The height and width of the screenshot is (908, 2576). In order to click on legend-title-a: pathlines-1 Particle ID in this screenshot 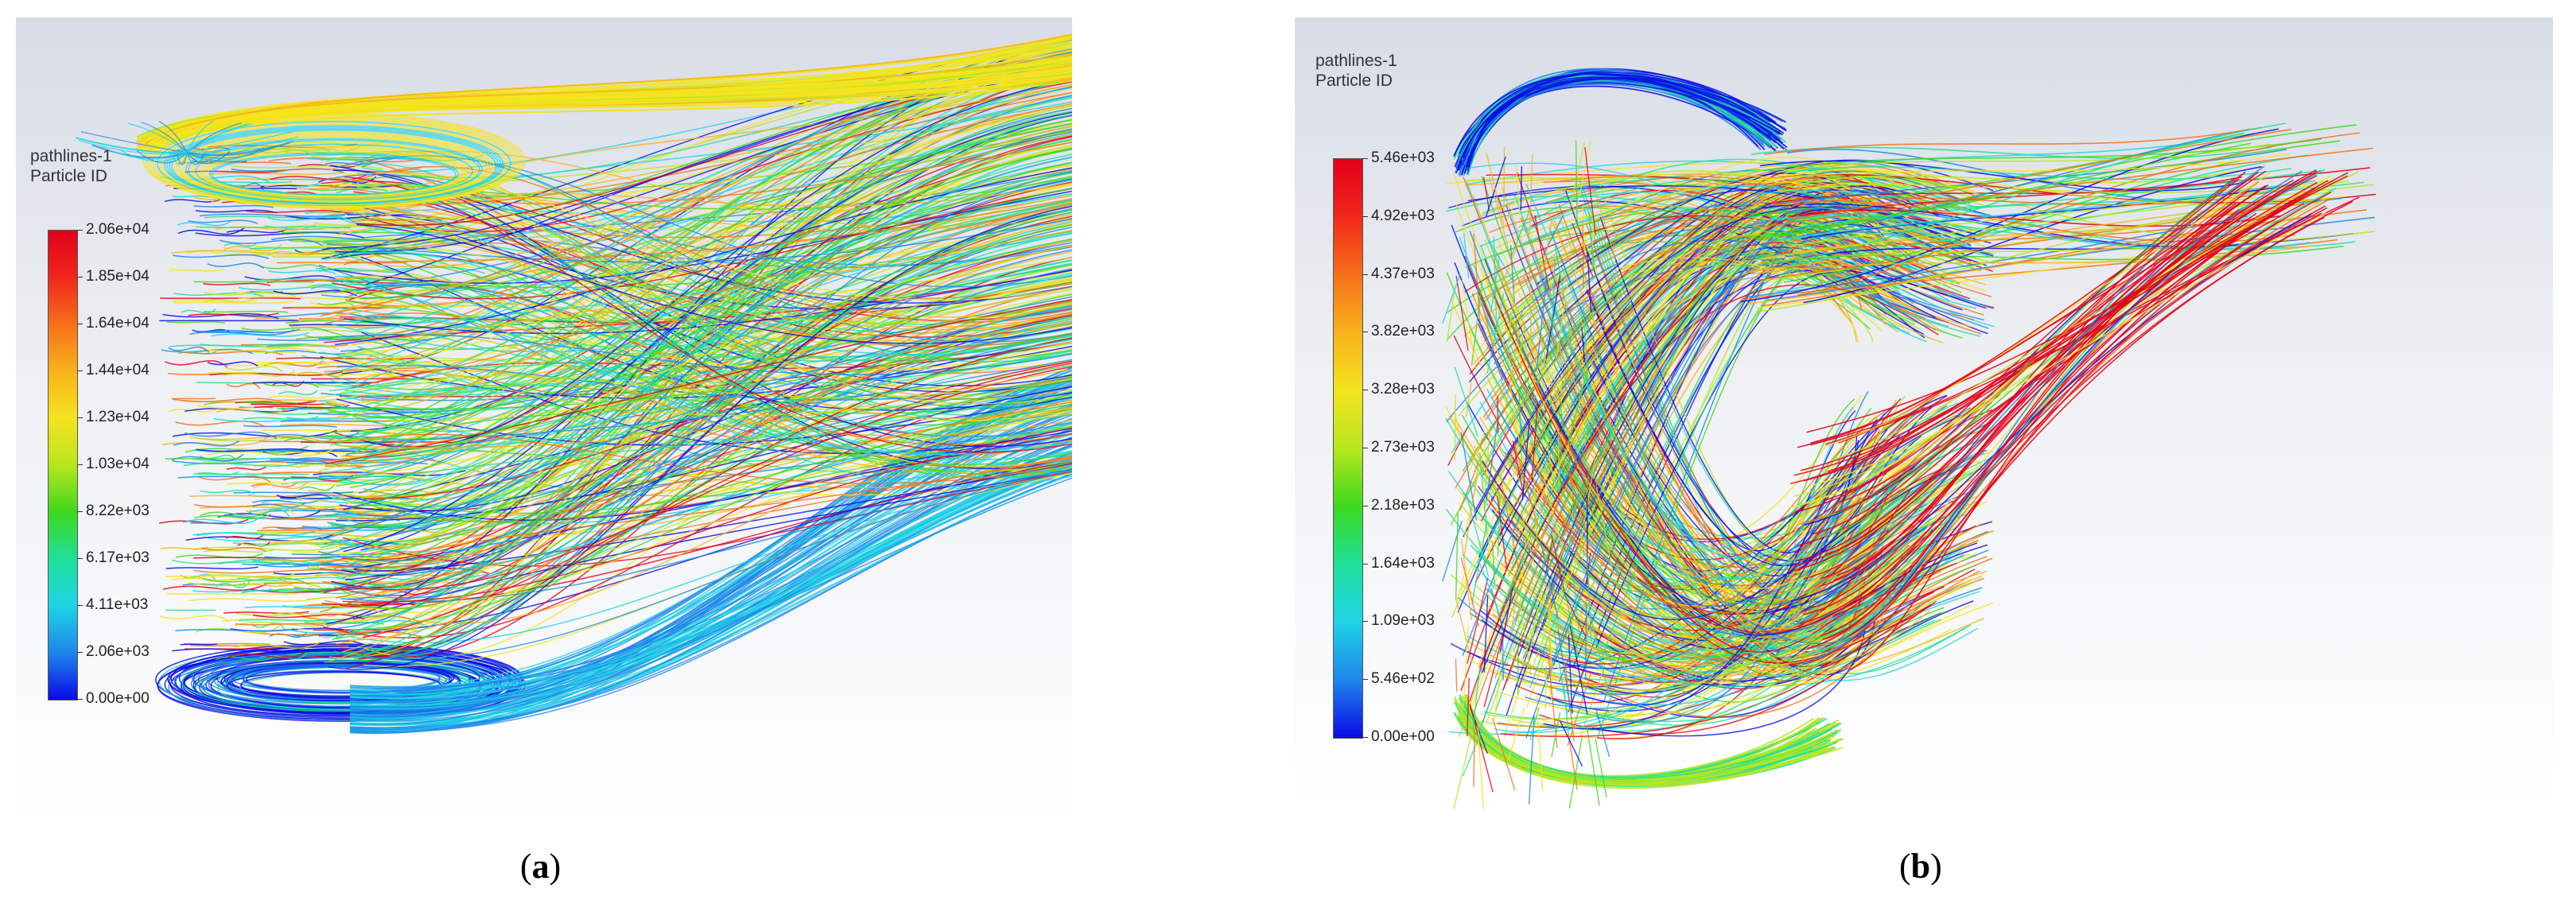, I will do `click(71, 166)`.